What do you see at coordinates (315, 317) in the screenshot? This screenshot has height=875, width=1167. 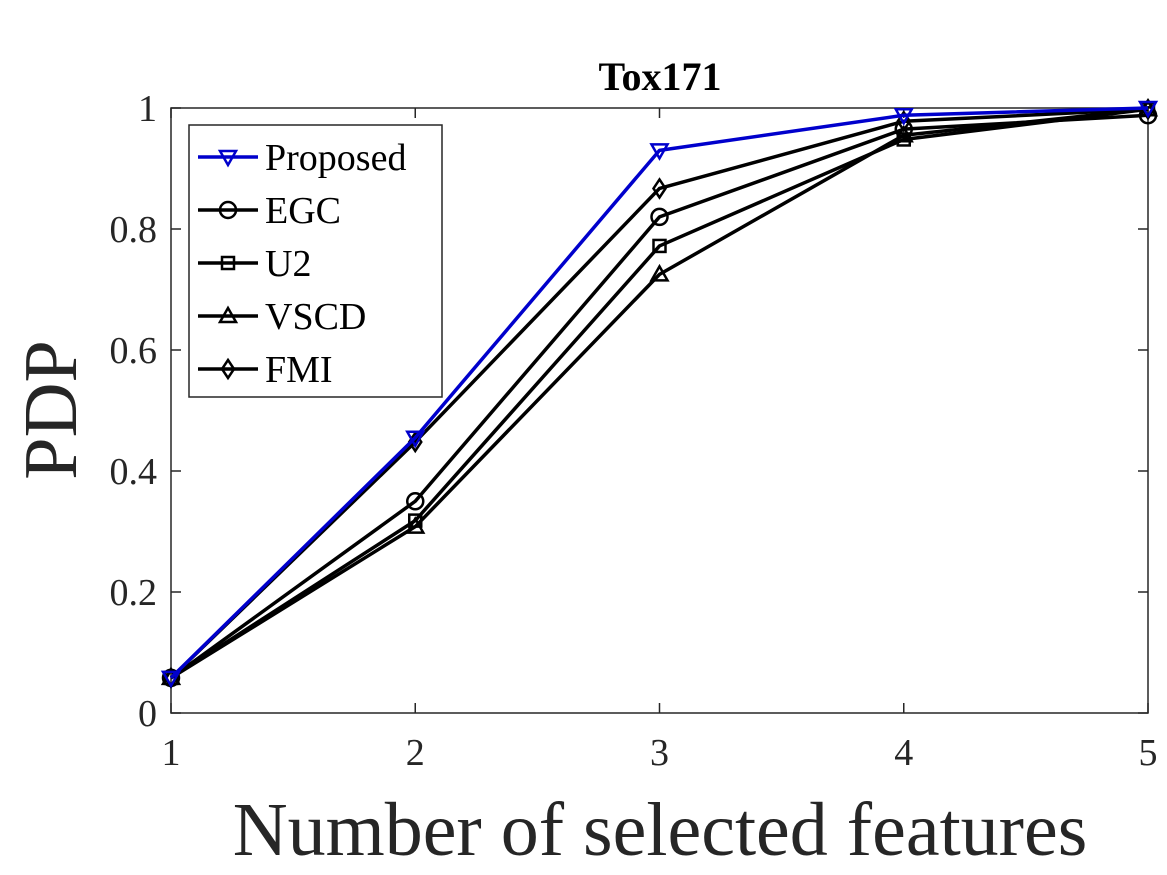 I see `legend-label: VSCD` at bounding box center [315, 317].